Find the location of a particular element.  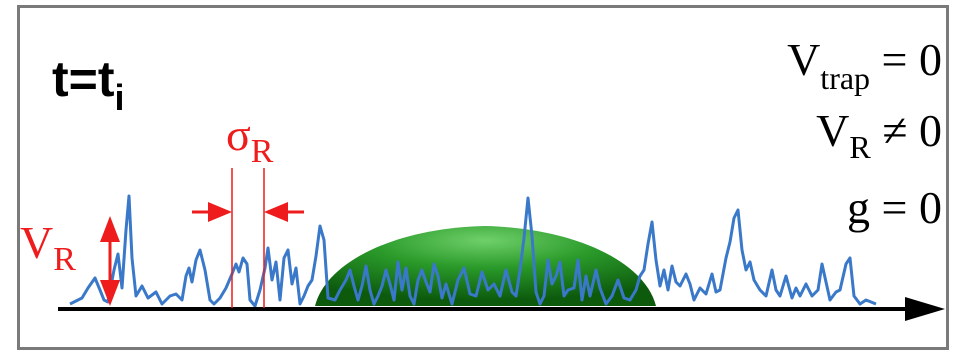

amplitude-label: VR is located at coordinates (48, 247).